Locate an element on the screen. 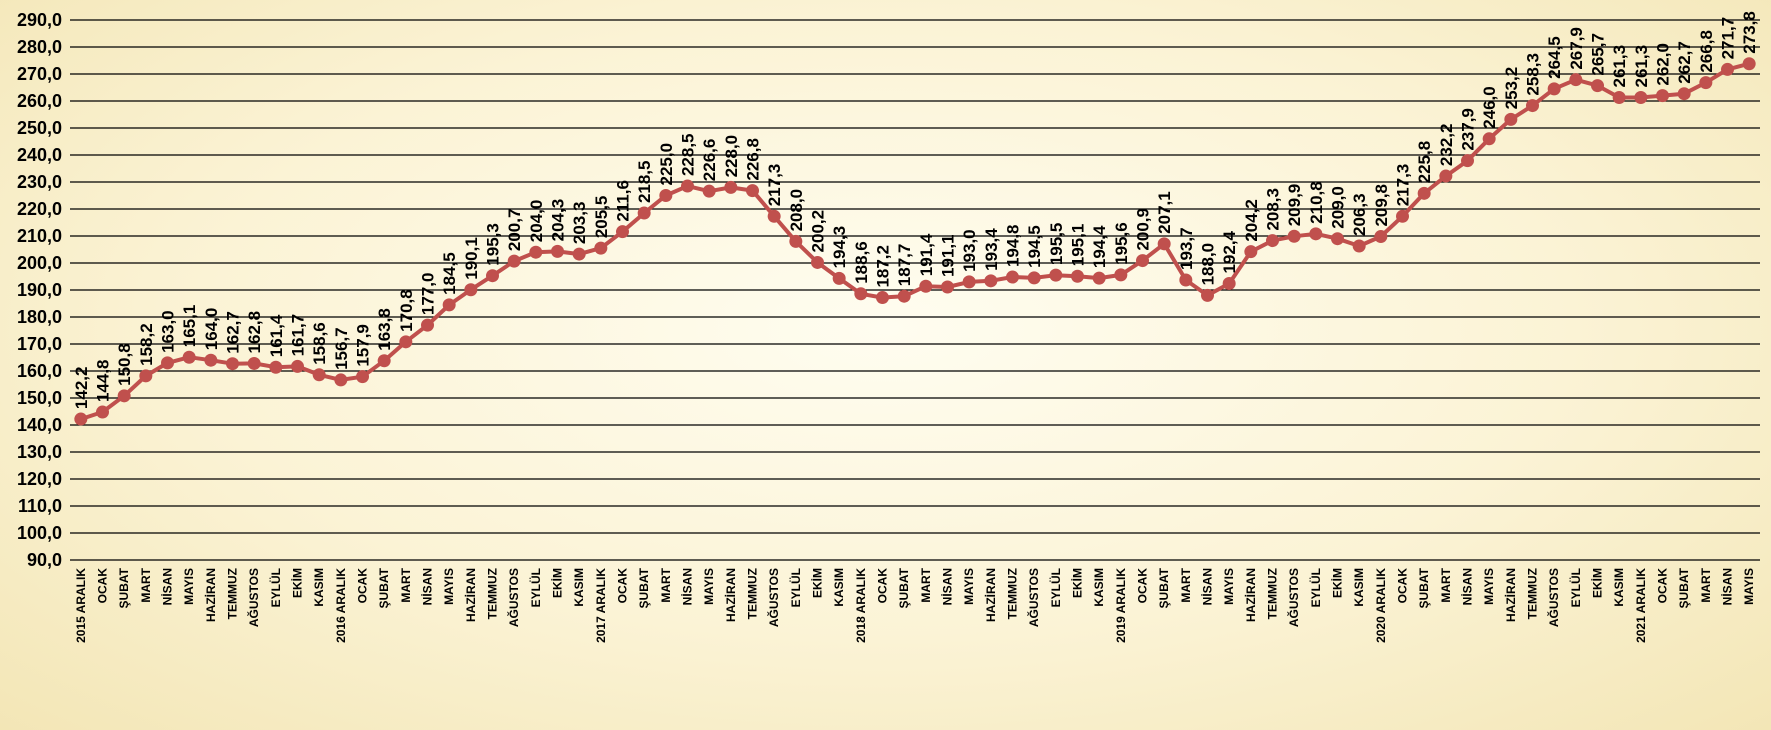 The image size is (1771, 730). data-label: 150,8 is located at coordinates (124, 364).